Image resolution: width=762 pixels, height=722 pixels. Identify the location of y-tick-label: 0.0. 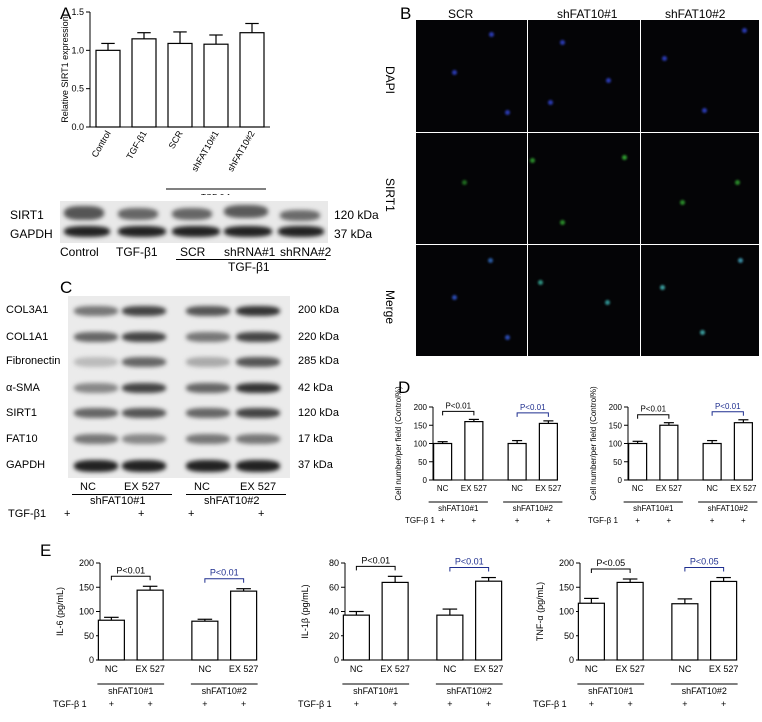
(77, 127).